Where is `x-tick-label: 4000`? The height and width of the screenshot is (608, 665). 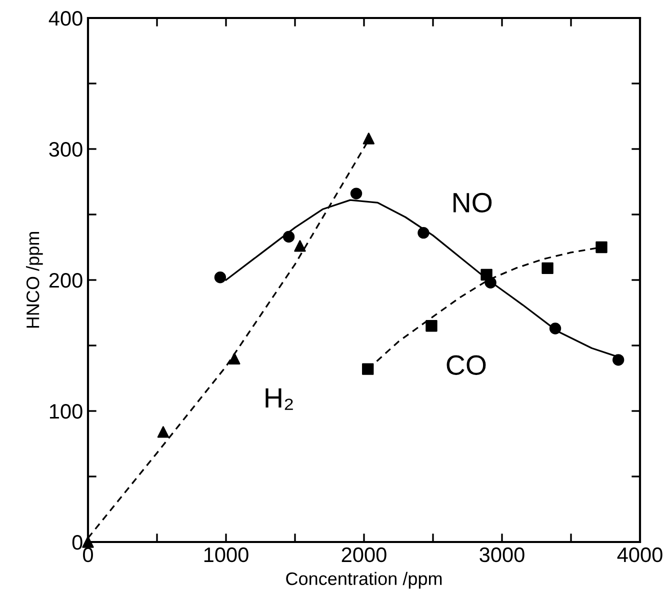
x-tick-label: 4000 is located at coordinates (639, 554).